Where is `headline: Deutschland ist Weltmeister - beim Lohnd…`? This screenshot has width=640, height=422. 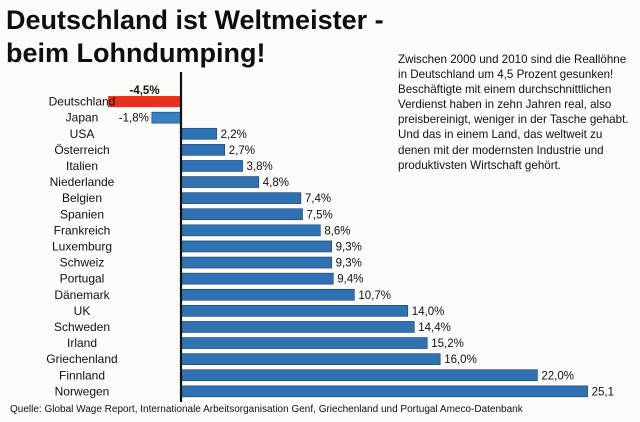
headline: Deutschland ist Weltmeister - beim Lohnd… is located at coordinates (201, 37).